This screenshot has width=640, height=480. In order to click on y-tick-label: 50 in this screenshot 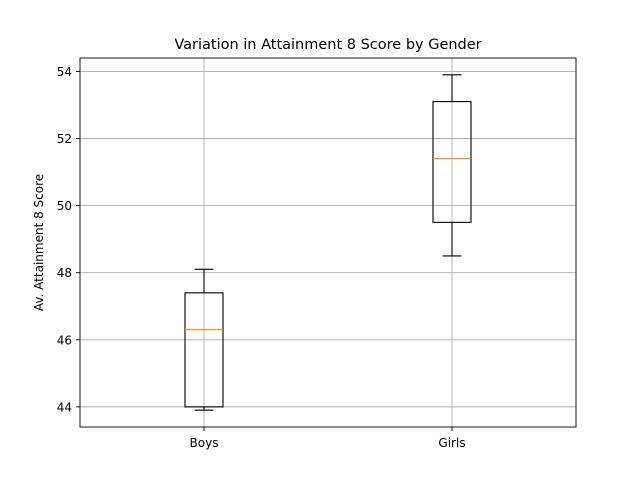, I will do `click(64, 206)`.